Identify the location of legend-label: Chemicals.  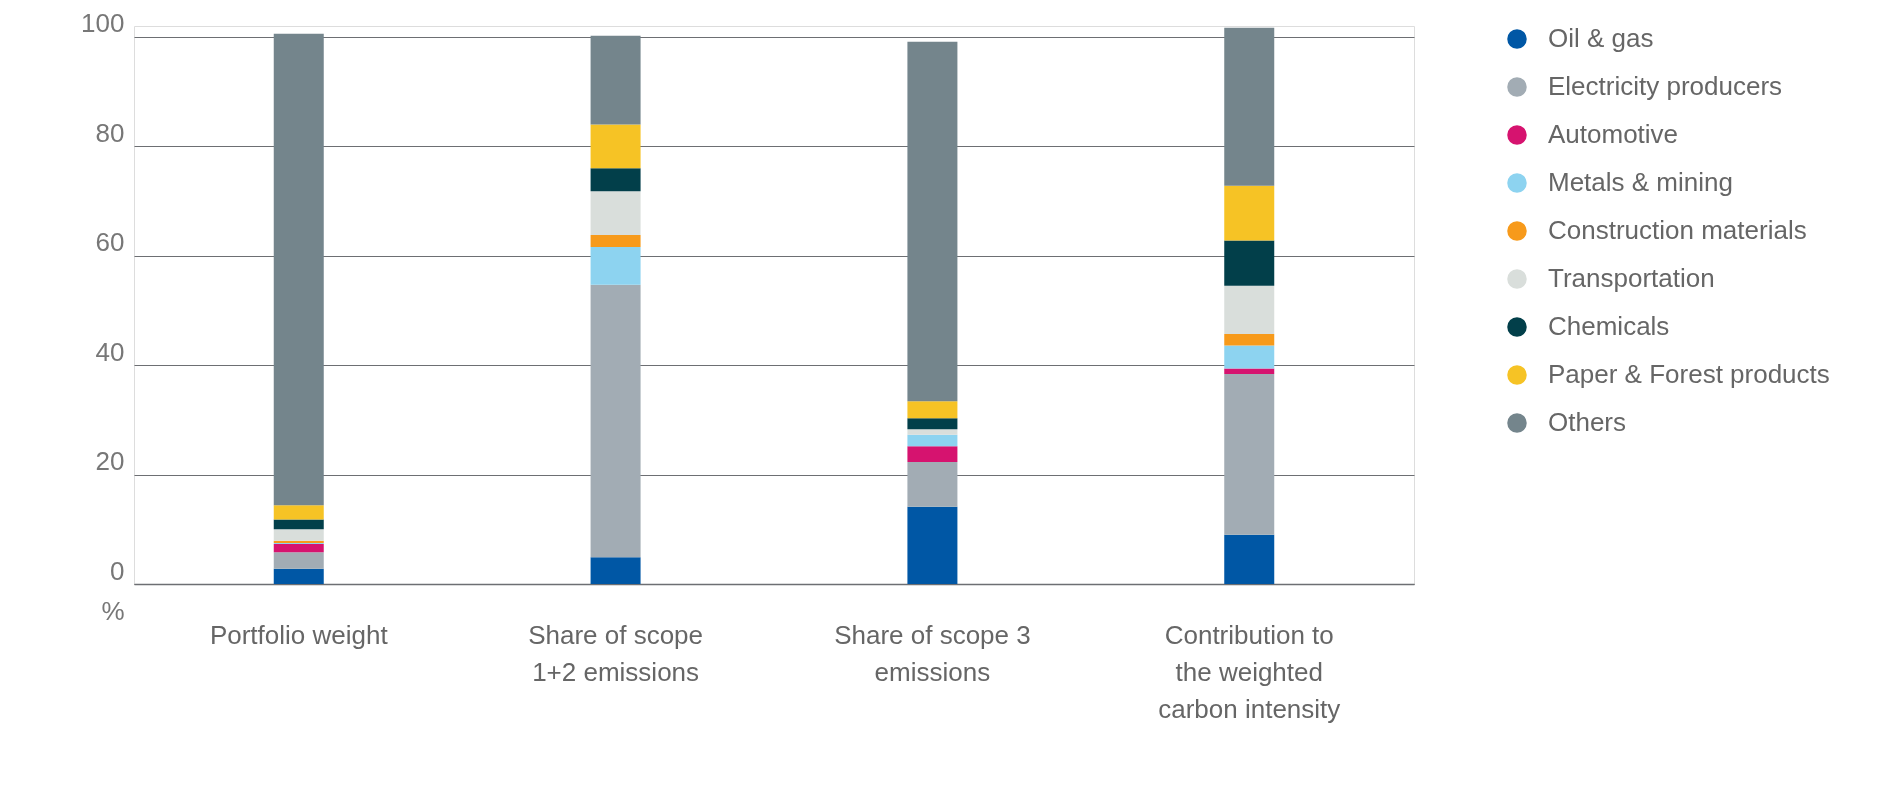
(1609, 326).